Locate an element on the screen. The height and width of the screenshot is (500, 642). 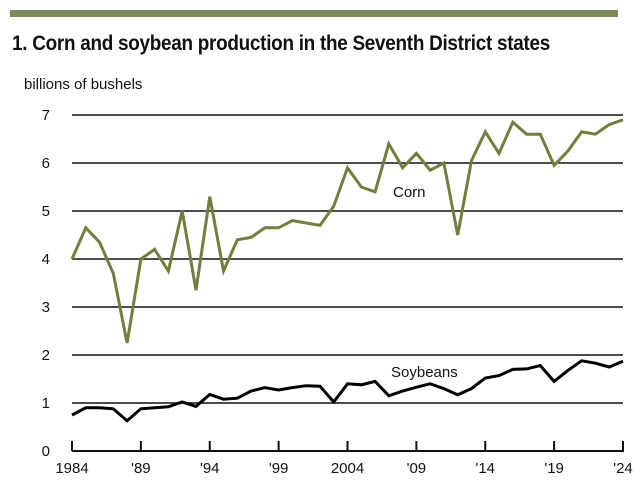
series-line-soybeans is located at coordinates (347, 391).